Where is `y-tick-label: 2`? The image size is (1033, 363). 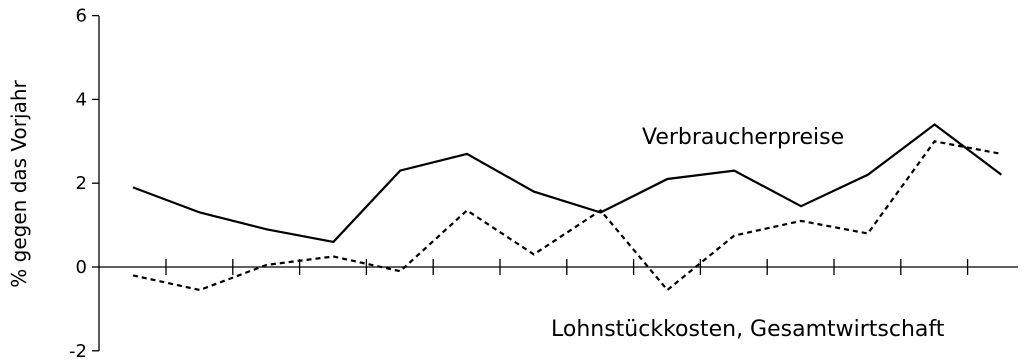
y-tick-label: 2 is located at coordinates (81, 183).